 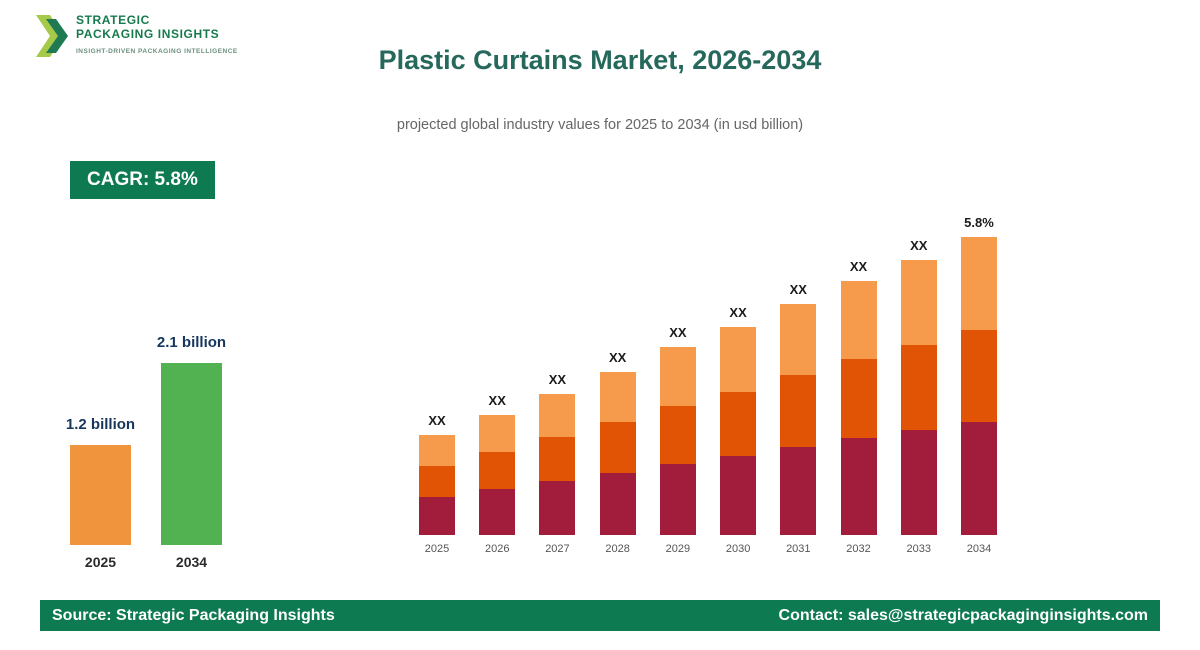 I want to click on summary-bar-group: 1.2 billion 2025, so click(x=100, y=493).